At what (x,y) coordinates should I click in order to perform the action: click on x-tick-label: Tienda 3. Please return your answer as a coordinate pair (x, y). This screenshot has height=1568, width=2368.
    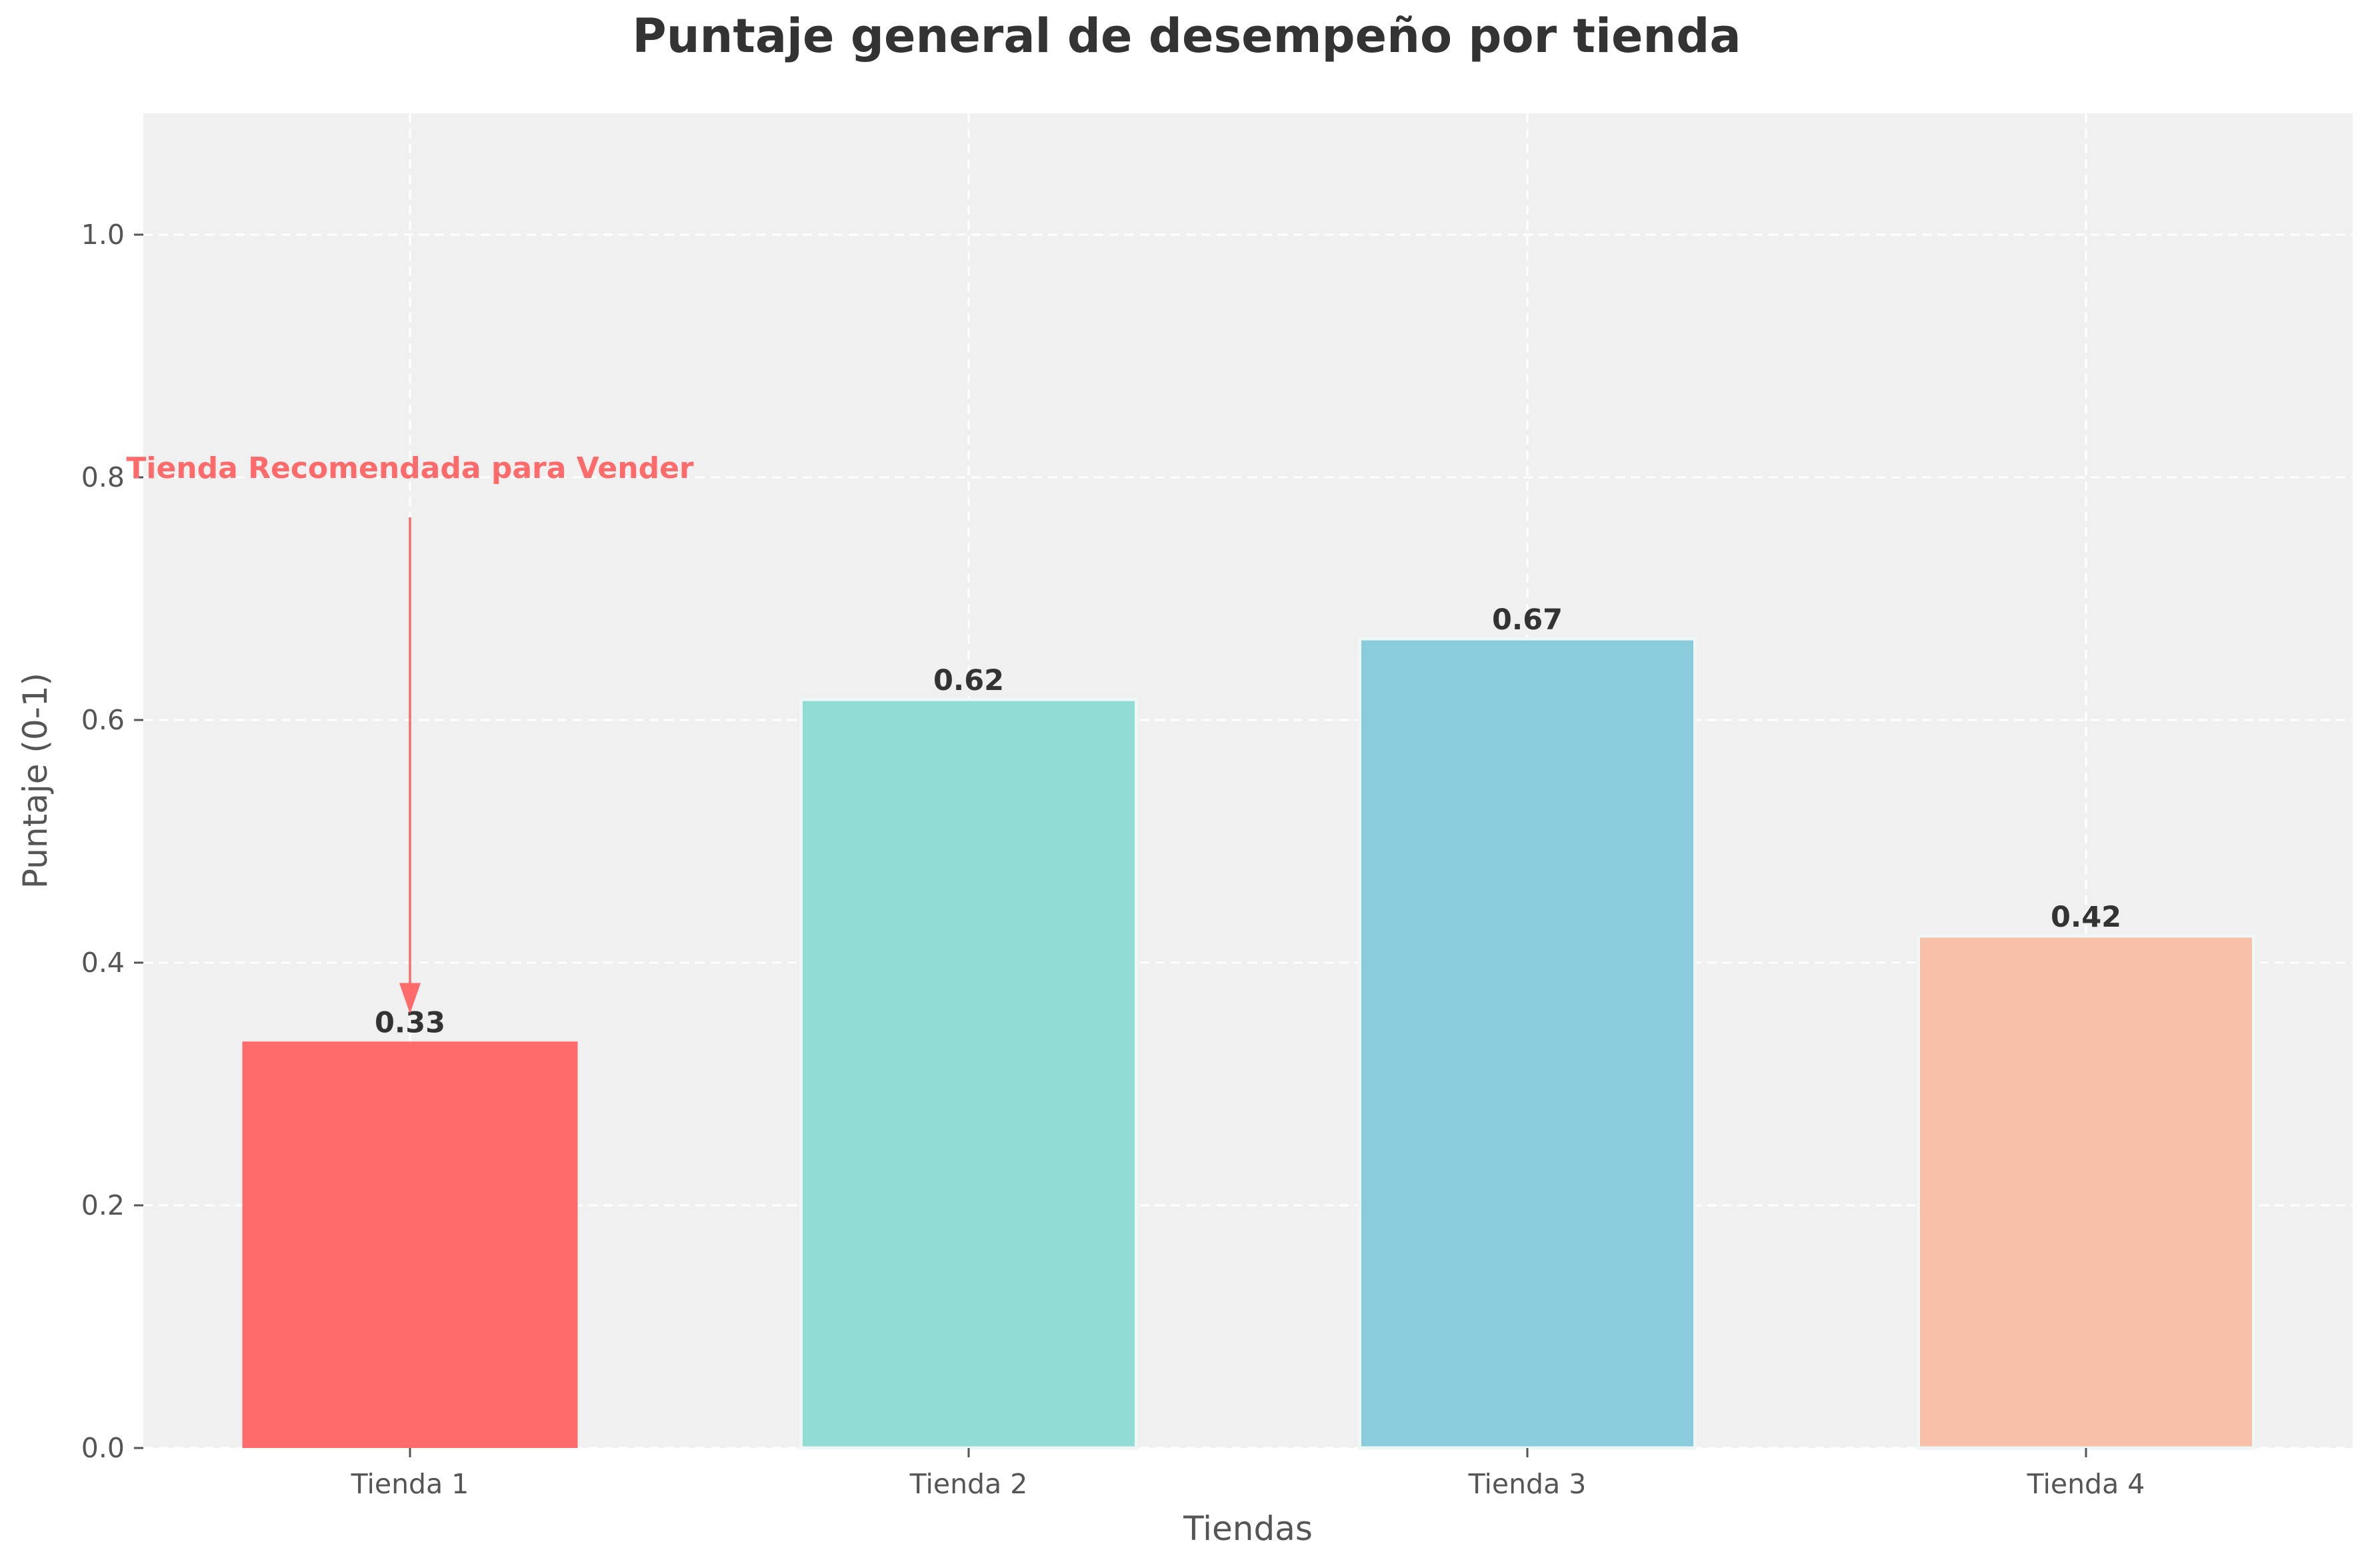
    Looking at the image, I should click on (1527, 1484).